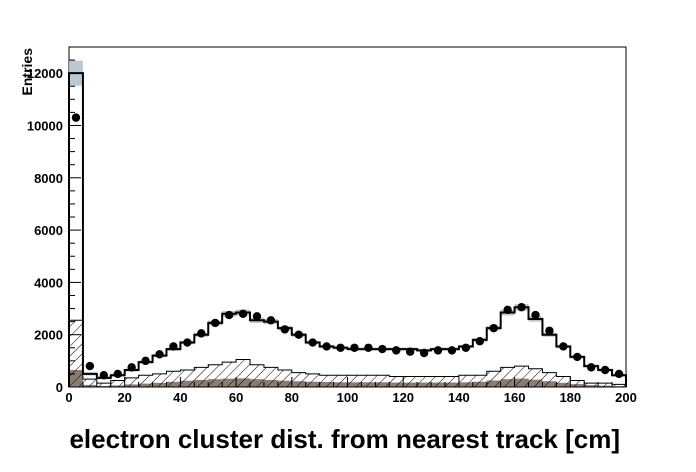 This screenshot has width=696, height=472. Describe the element at coordinates (403, 397) in the screenshot. I see `x-tick-label: 120` at that location.